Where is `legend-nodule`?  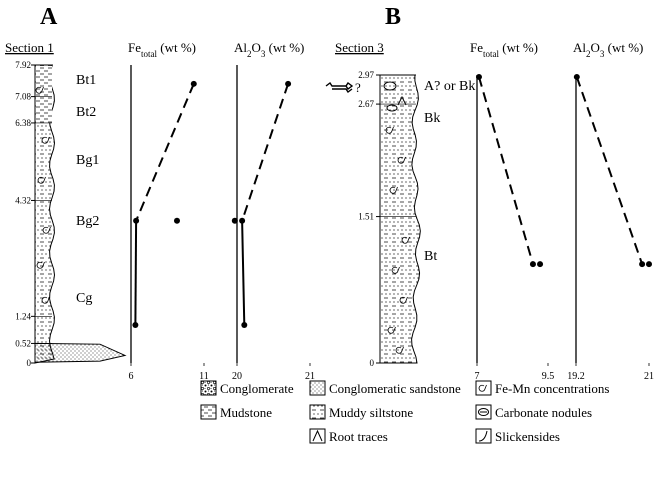 legend-nodule is located at coordinates (483, 412).